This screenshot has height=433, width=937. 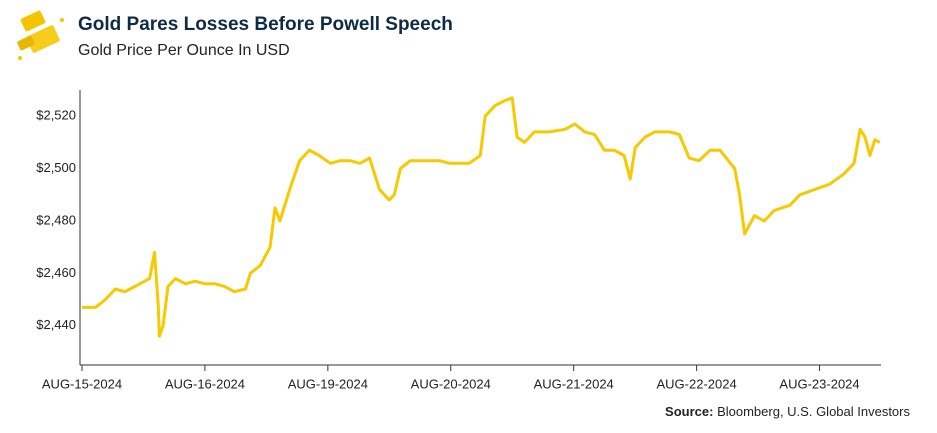 What do you see at coordinates (819, 383) in the screenshot?
I see `x-tick-label: AUG-23-2024` at bounding box center [819, 383].